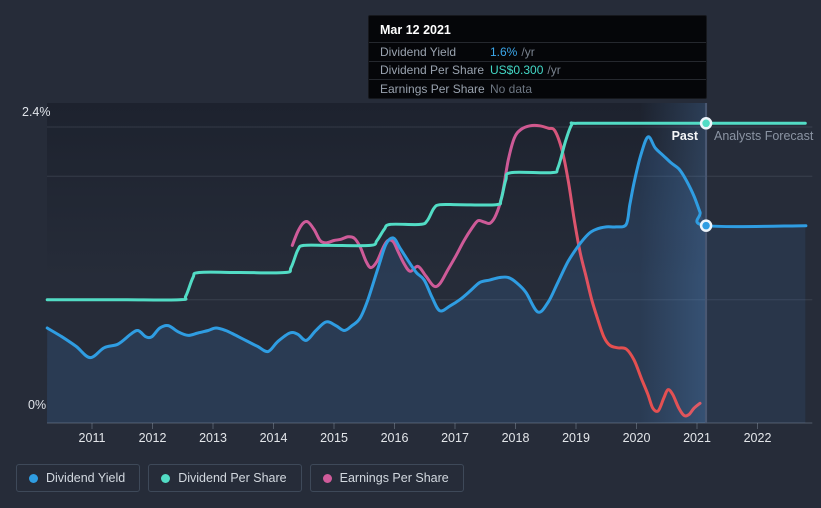 Image resolution: width=821 pixels, height=508 pixels. Describe the element at coordinates (232, 478) in the screenshot. I see `legend-item-label: Dividend Per Share` at that location.